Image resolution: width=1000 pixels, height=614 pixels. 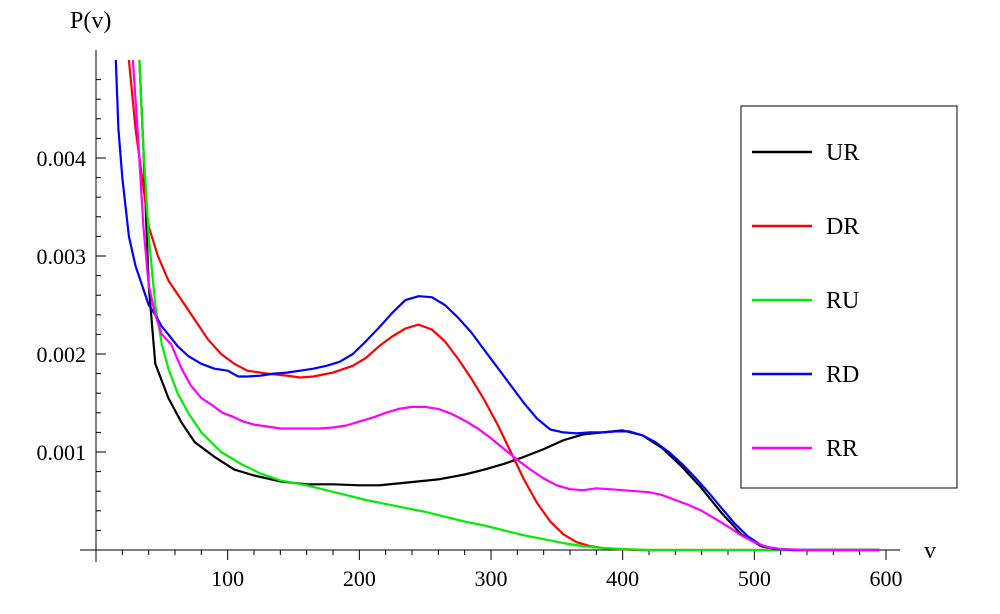 I want to click on legend-label-rr: RR, so click(x=842, y=449).